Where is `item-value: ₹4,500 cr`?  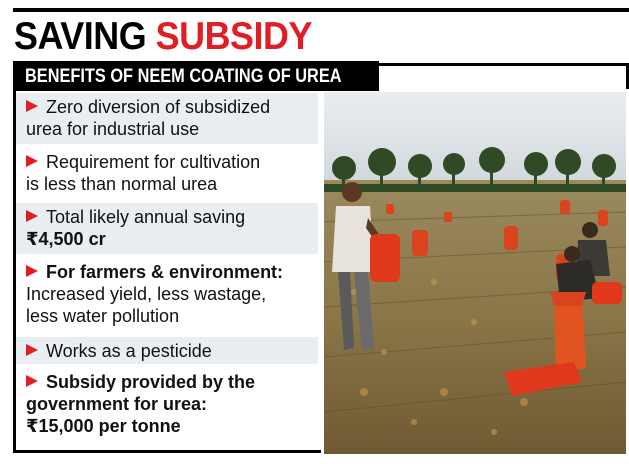 item-value: ₹4,500 cr is located at coordinates (66, 239).